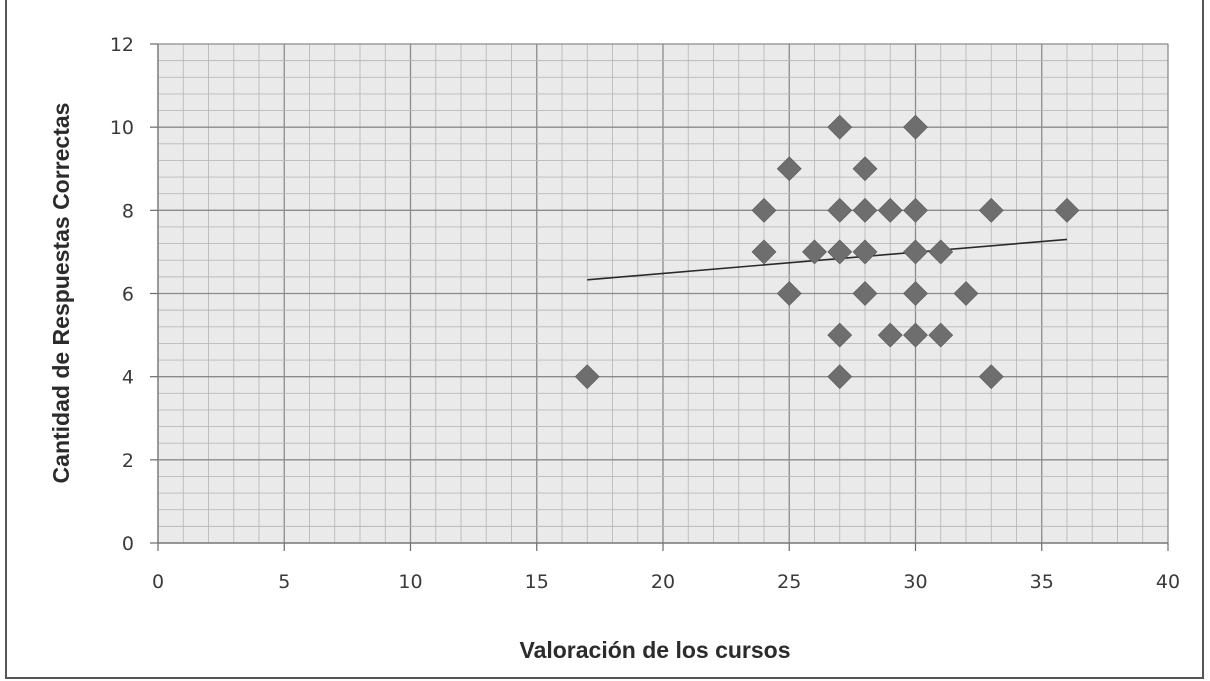  I want to click on x-tick-label: 30, so click(915, 582).